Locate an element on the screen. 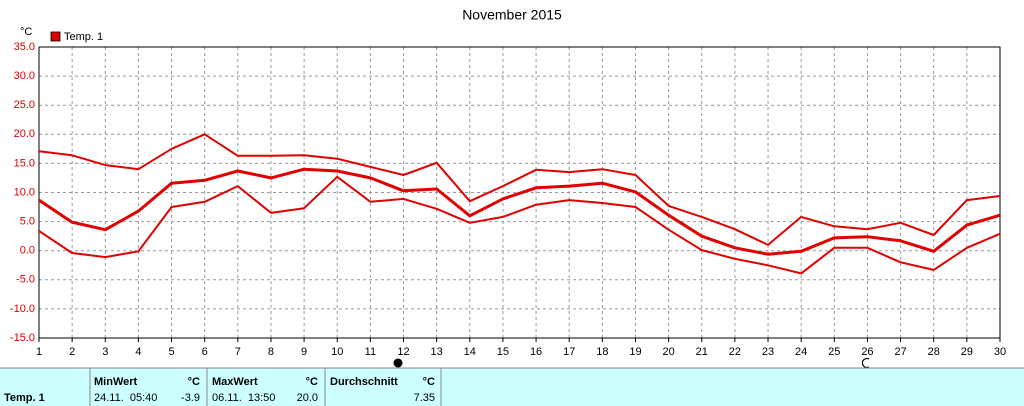  table-value: 7.35 is located at coordinates (424, 398).